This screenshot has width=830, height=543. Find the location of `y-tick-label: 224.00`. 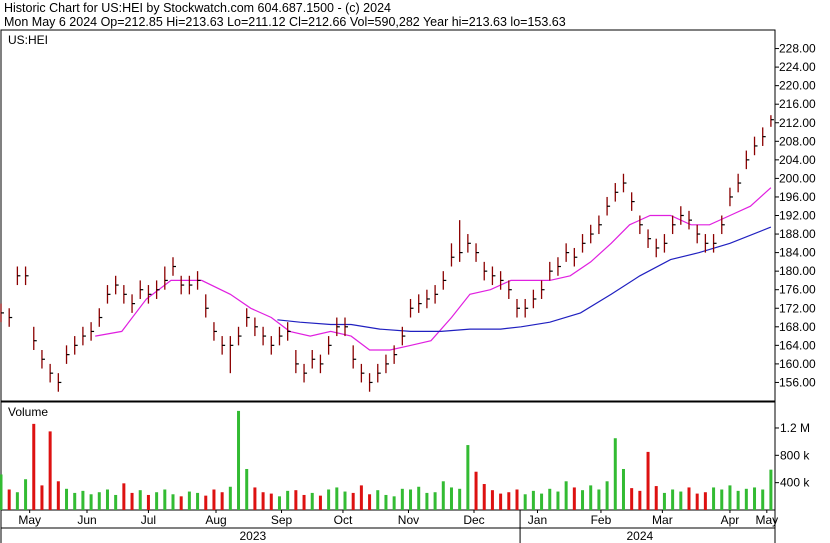

y-tick-label: 224.00 is located at coordinates (797, 67).